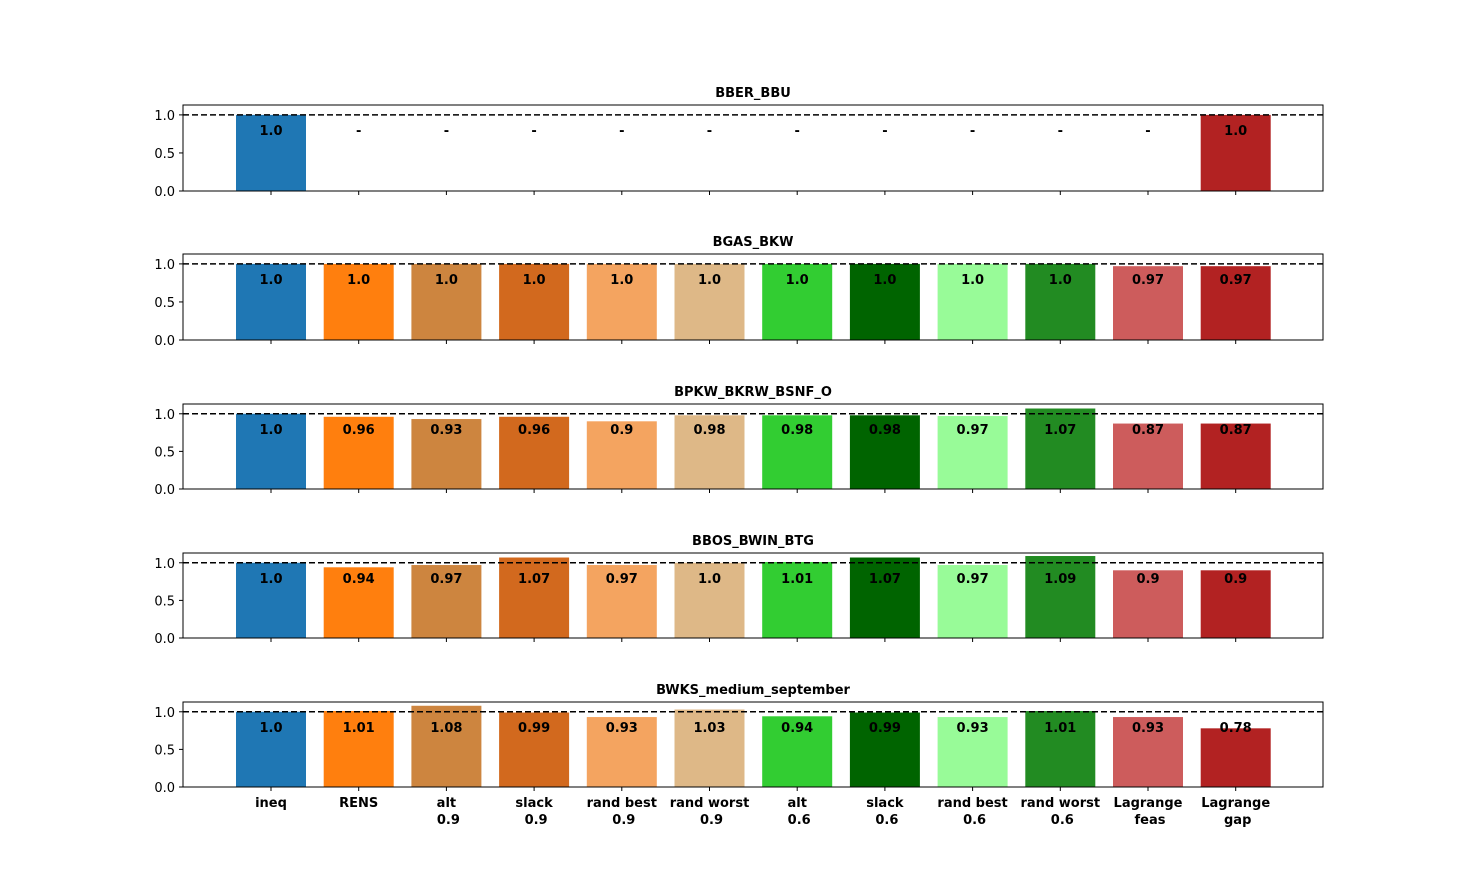 The width and height of the screenshot is (1470, 884). I want to click on panel-title: BBER_BBU, so click(753, 93).